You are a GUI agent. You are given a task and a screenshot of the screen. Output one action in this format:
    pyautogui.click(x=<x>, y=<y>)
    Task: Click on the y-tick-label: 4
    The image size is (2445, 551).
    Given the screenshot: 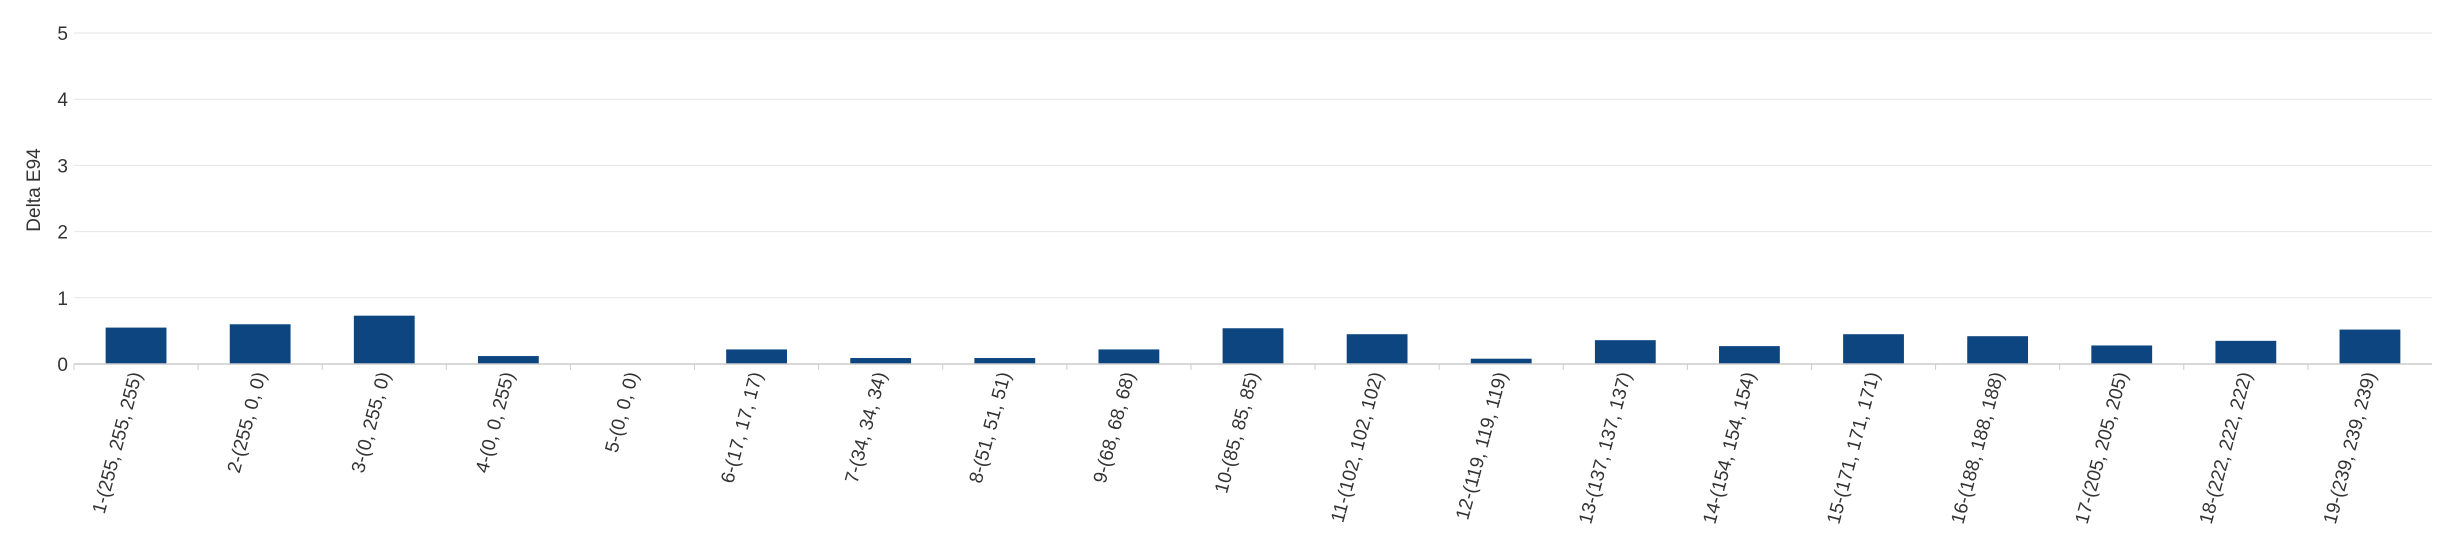 What is the action you would take?
    pyautogui.click(x=62, y=100)
    